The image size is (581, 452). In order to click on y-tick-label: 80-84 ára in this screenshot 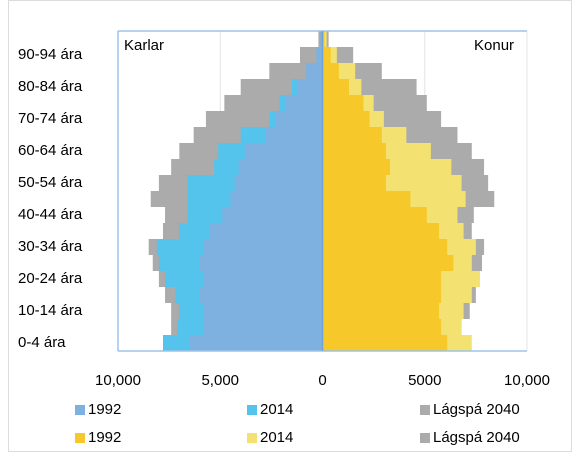, I will do `click(50, 86)`.